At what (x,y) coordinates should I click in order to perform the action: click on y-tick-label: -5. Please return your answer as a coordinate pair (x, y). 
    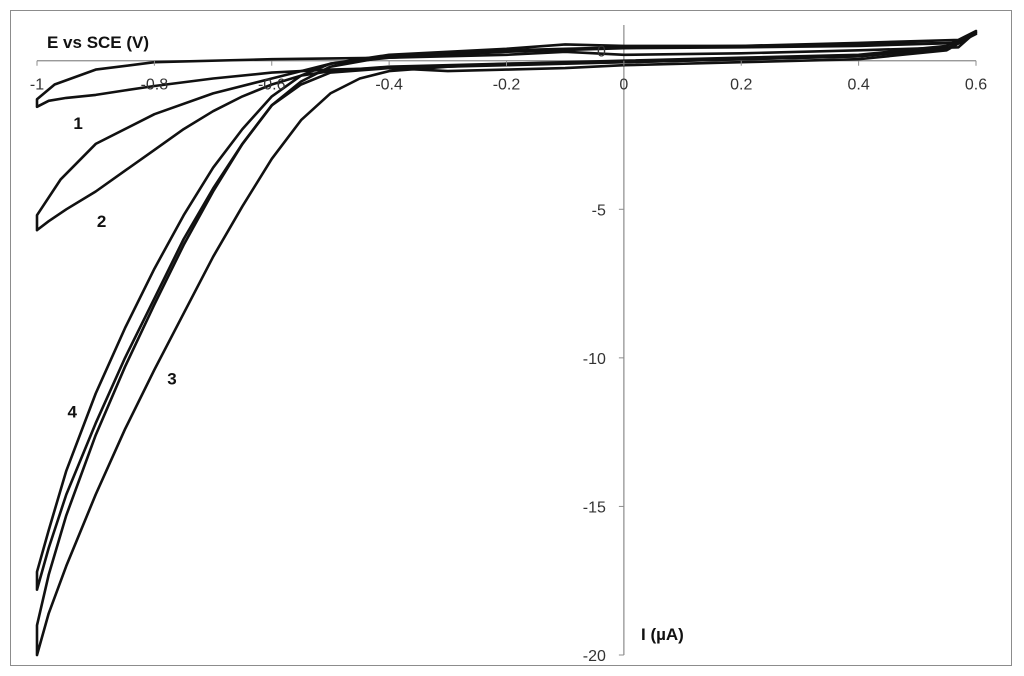
    Looking at the image, I should click on (599, 210).